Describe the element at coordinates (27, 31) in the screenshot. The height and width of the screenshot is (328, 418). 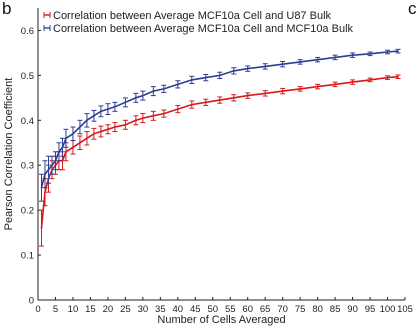
I see `y-tick-label: 0.6` at that location.